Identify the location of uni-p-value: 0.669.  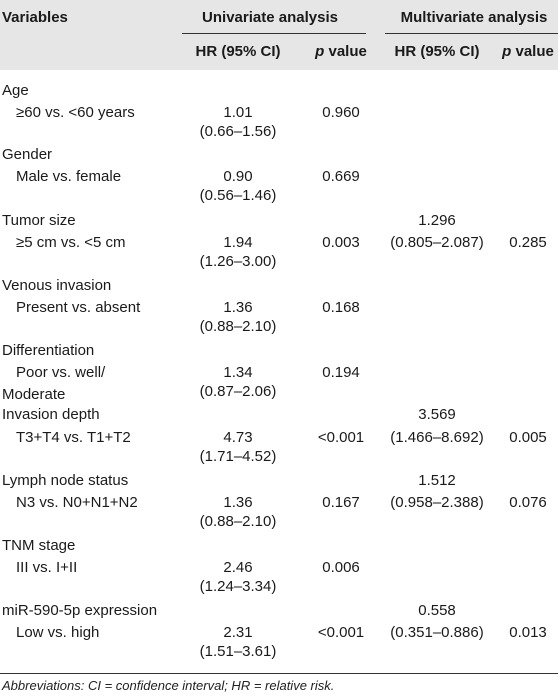
(341, 176).